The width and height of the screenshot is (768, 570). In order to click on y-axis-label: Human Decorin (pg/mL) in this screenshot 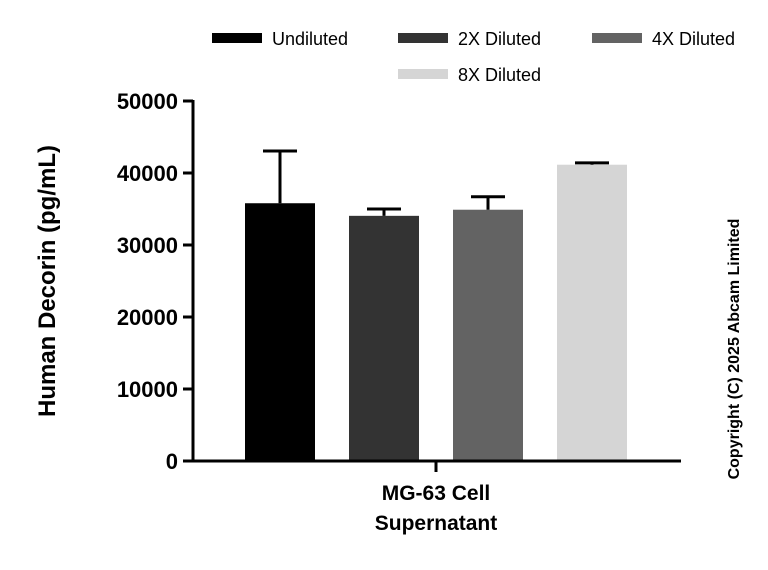, I will do `click(47, 281)`.